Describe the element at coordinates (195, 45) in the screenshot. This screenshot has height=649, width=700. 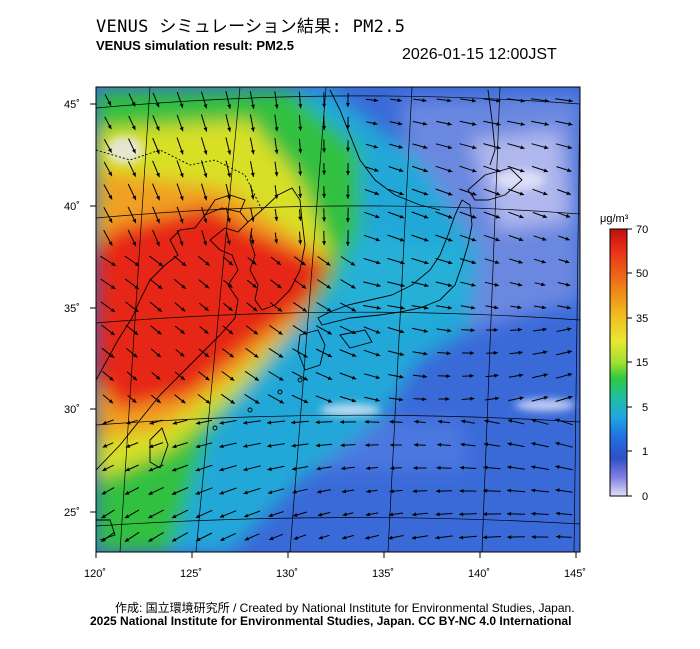
I see `page-title-english: VENUS simulation result: PM2.5` at that location.